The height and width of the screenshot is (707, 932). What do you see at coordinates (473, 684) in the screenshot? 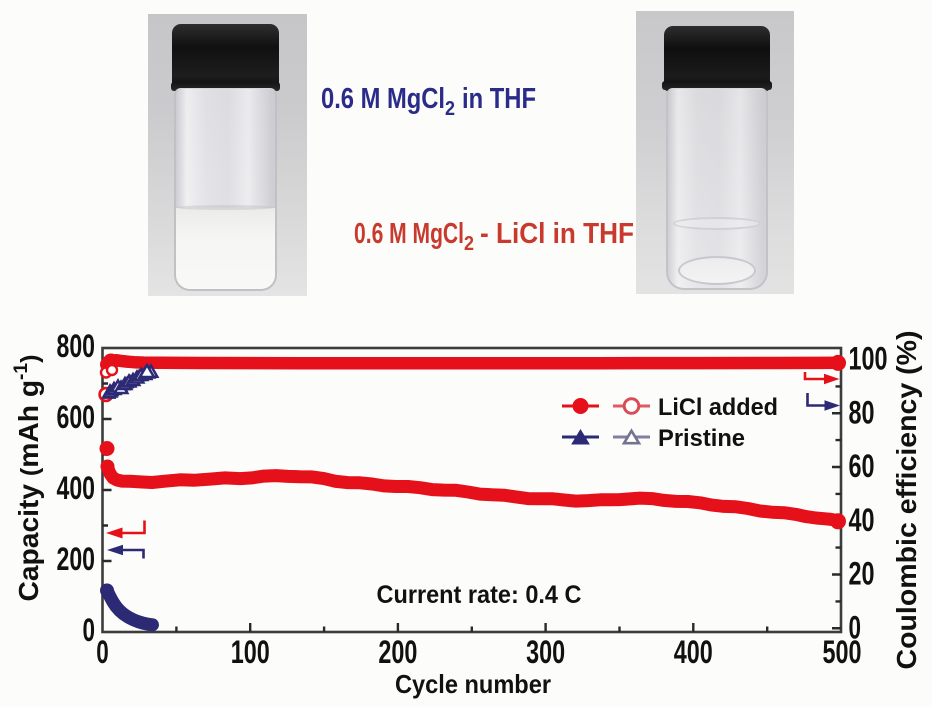
I see `svg-text: Cycle number` at bounding box center [473, 684].